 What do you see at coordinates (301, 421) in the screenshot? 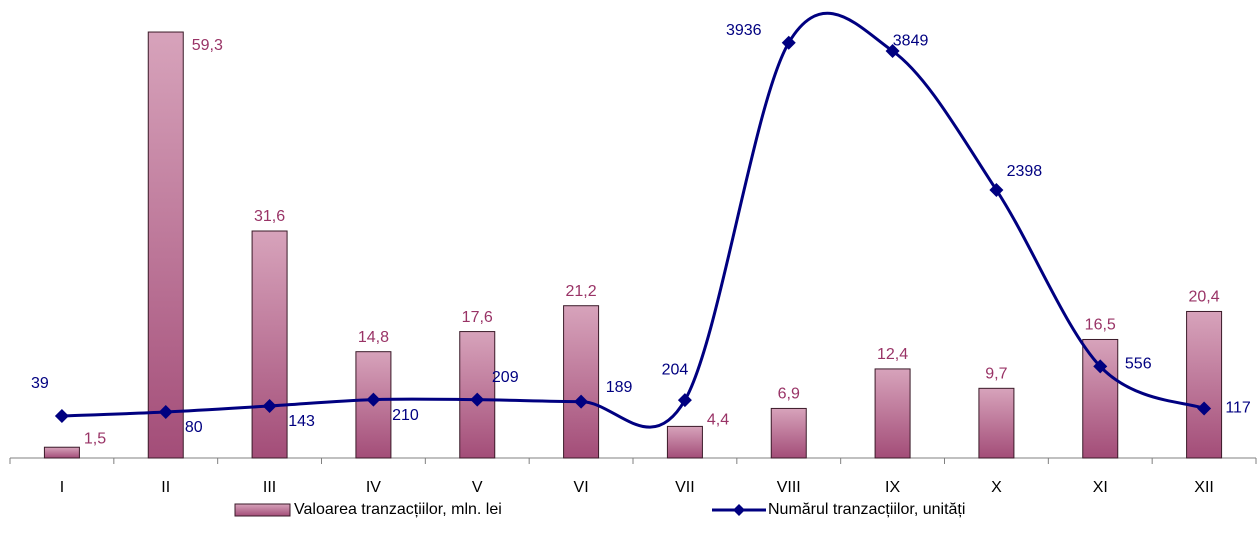
I see `line-value-label: 143` at bounding box center [301, 421].